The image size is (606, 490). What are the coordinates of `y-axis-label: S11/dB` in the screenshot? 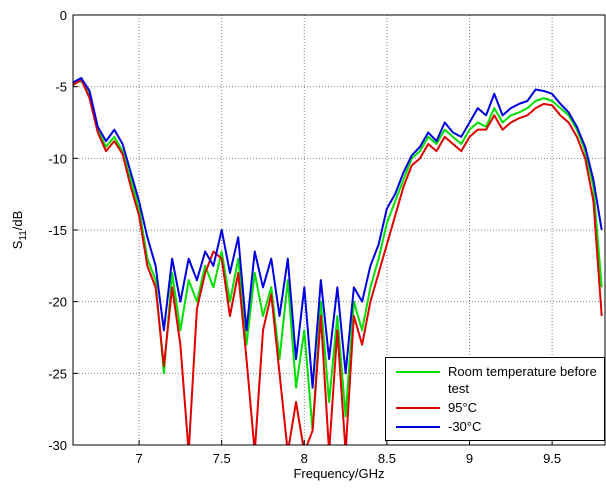 It's located at (19, 230).